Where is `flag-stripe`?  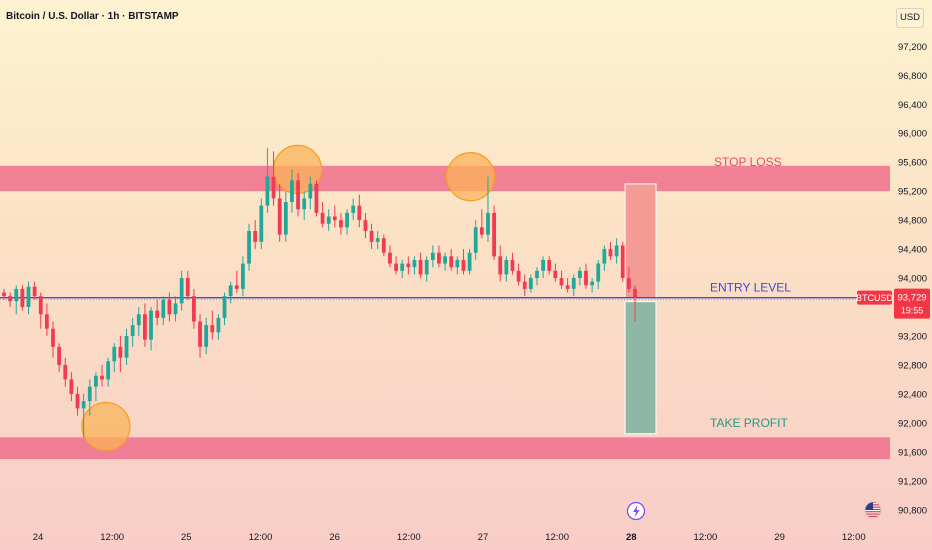
flag-stripe is located at coordinates (873, 514).